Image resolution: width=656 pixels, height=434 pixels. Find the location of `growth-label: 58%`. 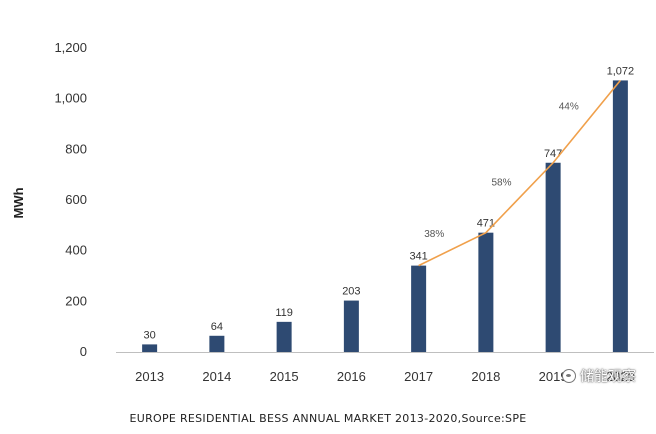

growth-label: 58% is located at coordinates (501, 183).